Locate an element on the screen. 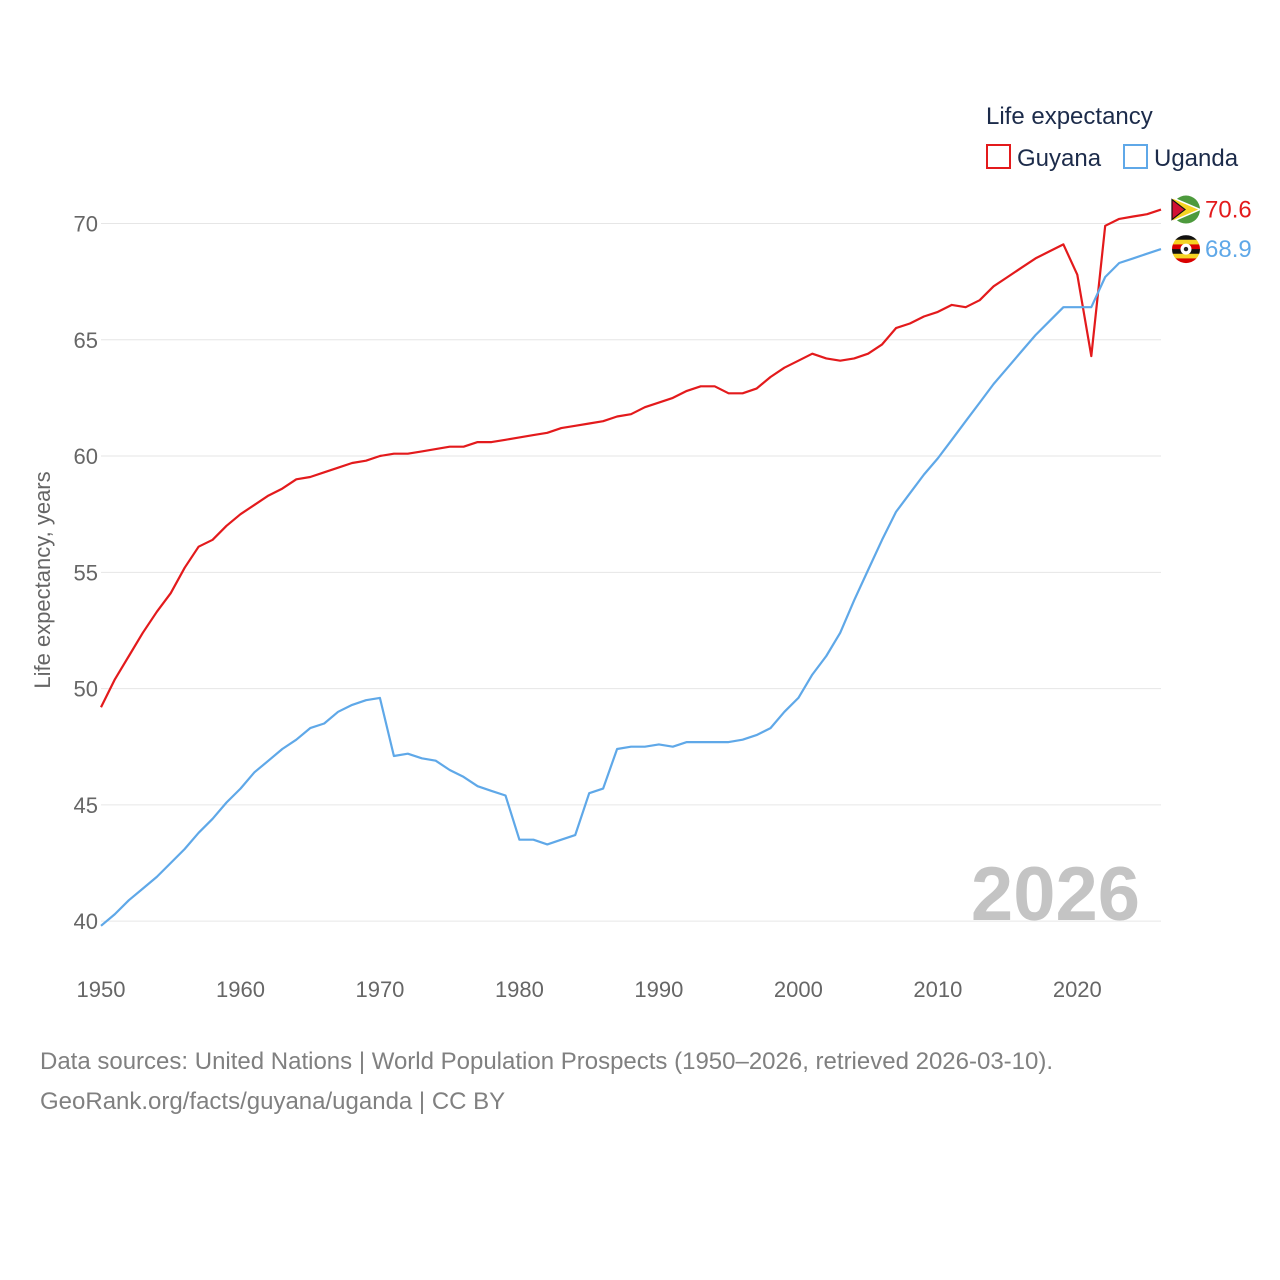 The height and width of the screenshot is (1280, 1280). legend-title: Life expectancy is located at coordinates (1069, 116).